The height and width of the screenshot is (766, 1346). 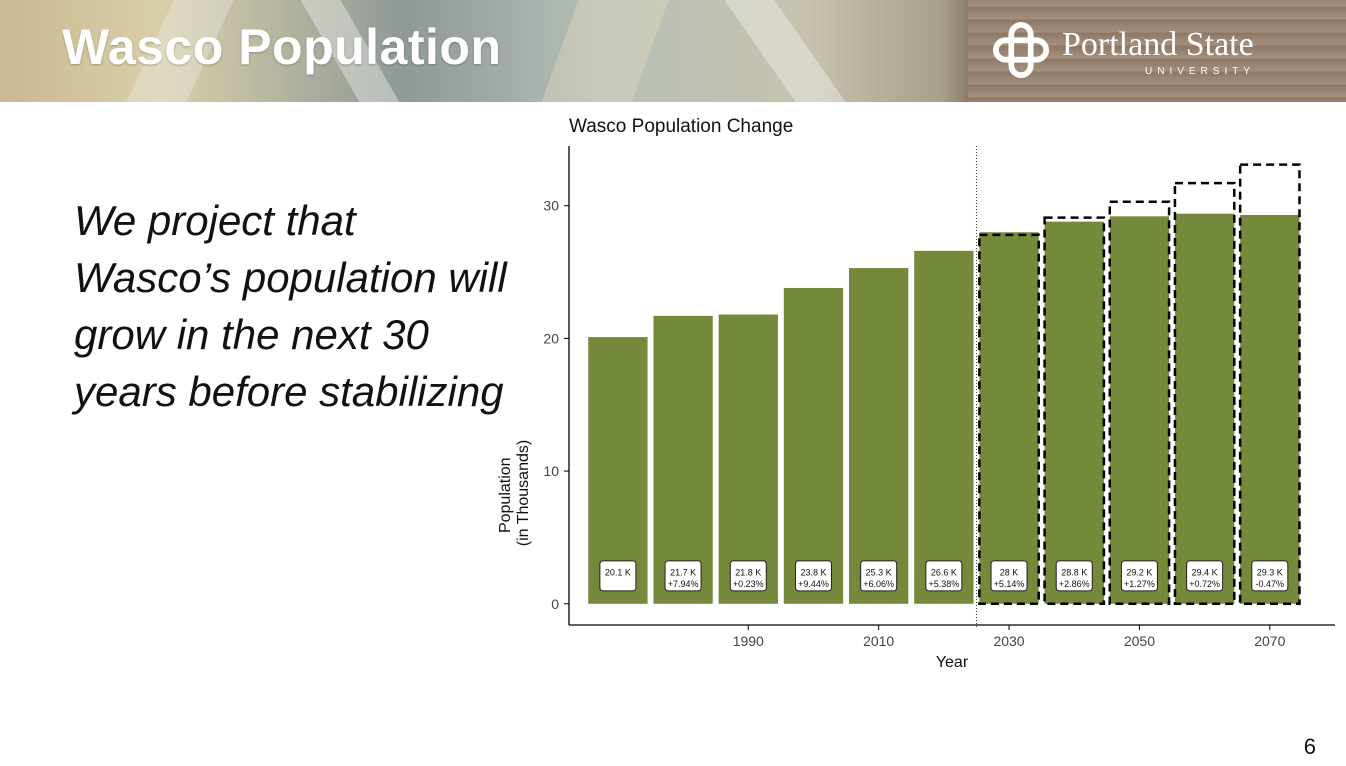 What do you see at coordinates (555, 604) in the screenshot?
I see `y-tick-label: 0` at bounding box center [555, 604].